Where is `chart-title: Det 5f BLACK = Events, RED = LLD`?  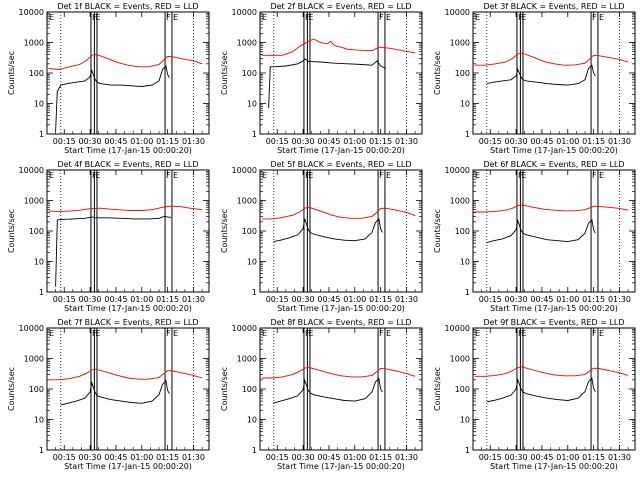
chart-title: Det 5f BLACK = Events, RED = LLD is located at coordinates (340, 164).